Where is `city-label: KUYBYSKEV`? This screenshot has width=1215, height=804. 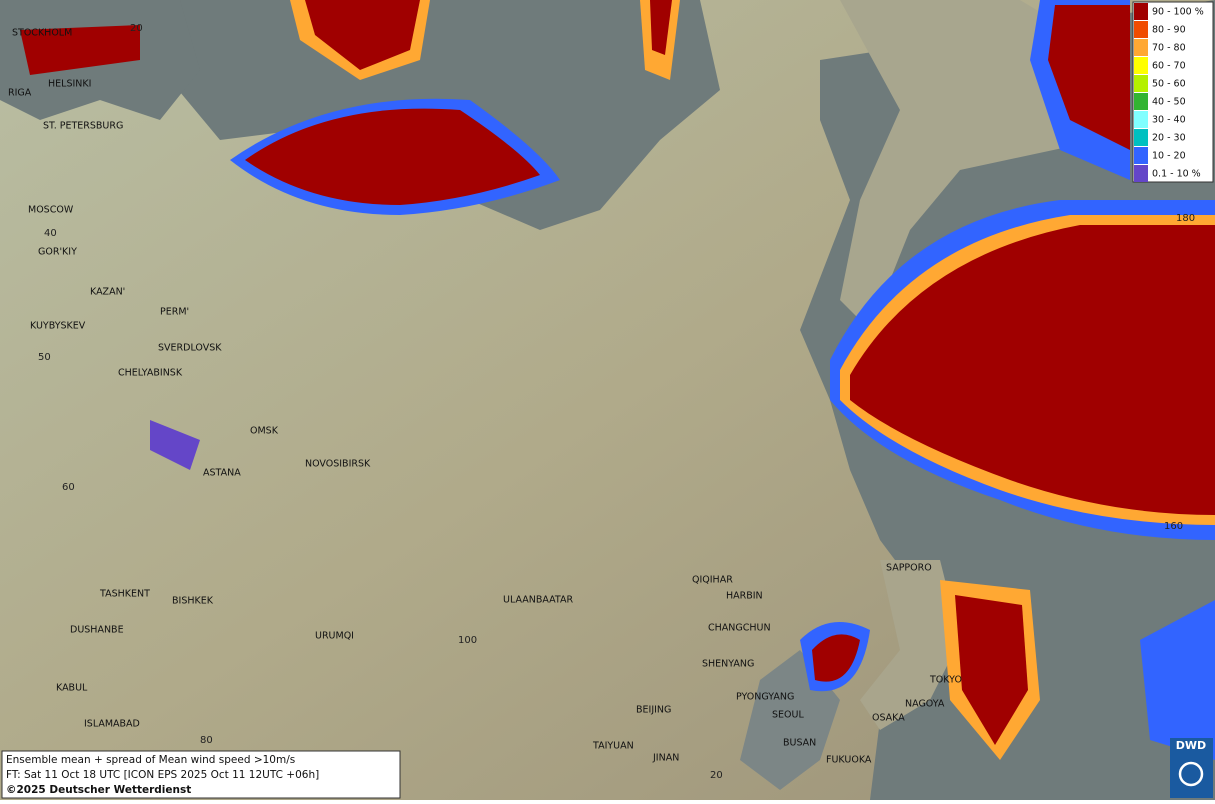
city-label: KUYBYSKEV is located at coordinates (58, 326).